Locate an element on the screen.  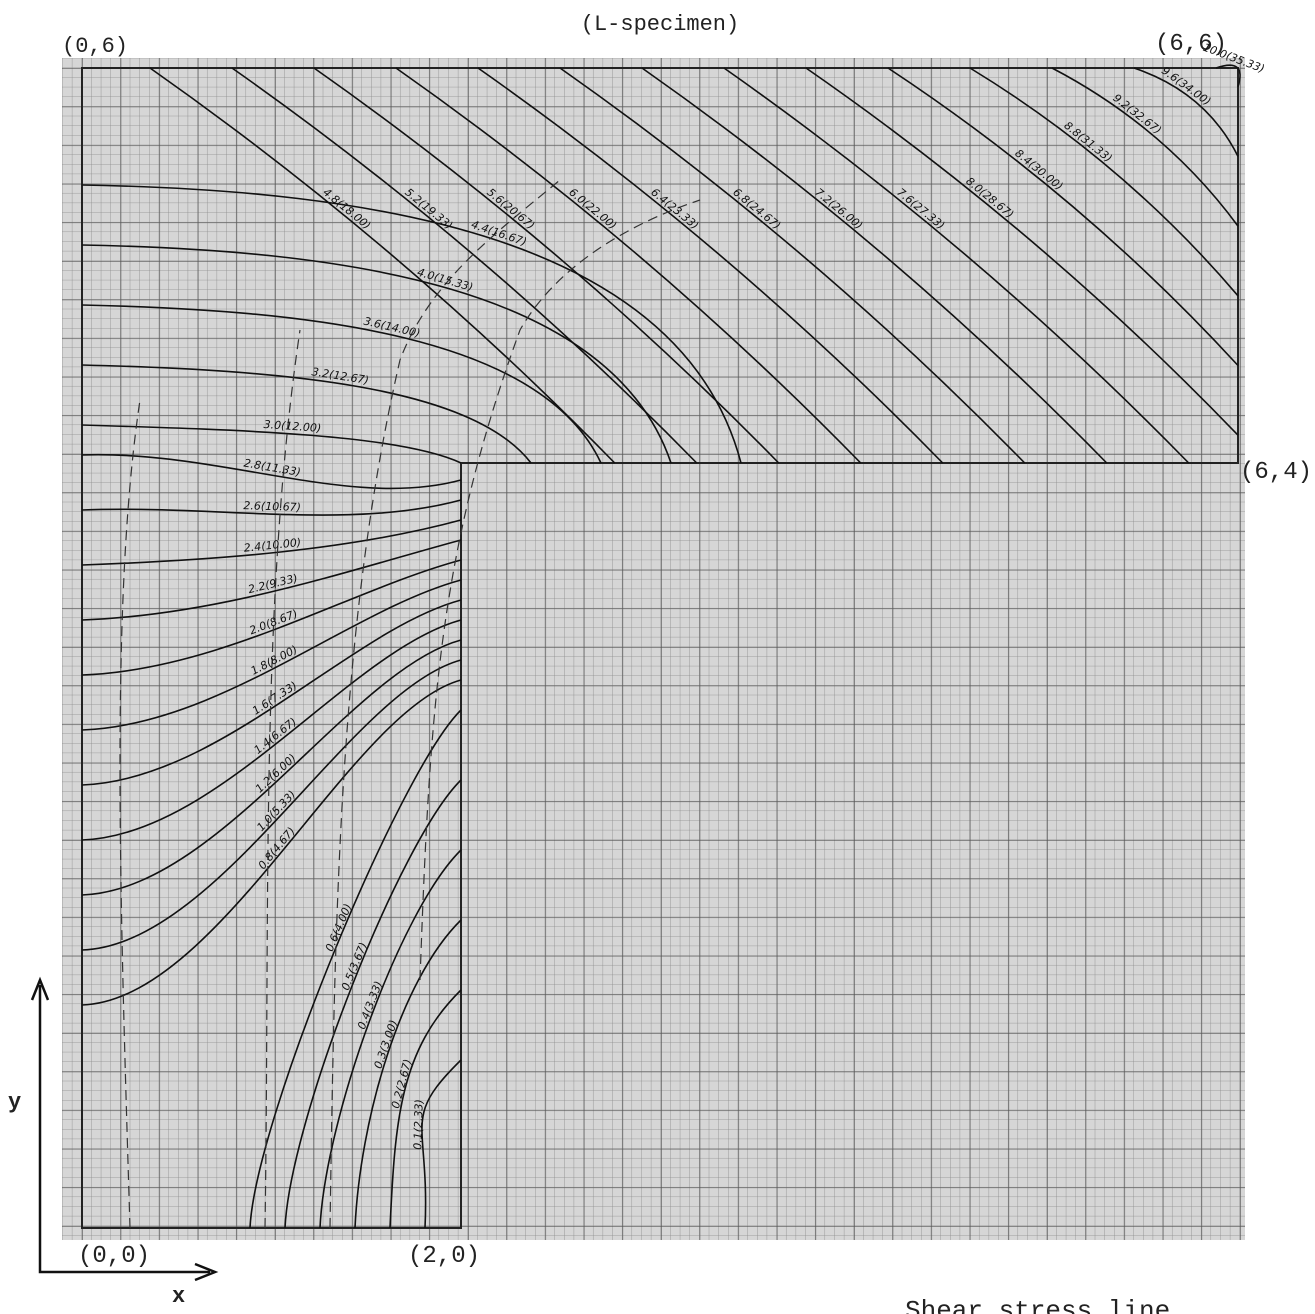
axis-arrows is located at coordinates (124, 1129).